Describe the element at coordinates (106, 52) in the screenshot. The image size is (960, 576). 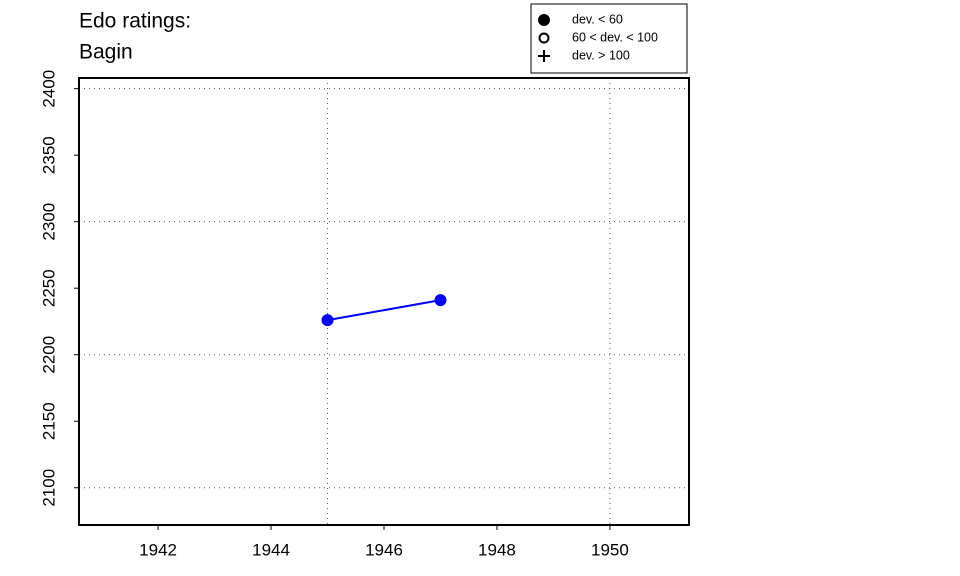
I see `chart-subtitle: Bagin` at that location.